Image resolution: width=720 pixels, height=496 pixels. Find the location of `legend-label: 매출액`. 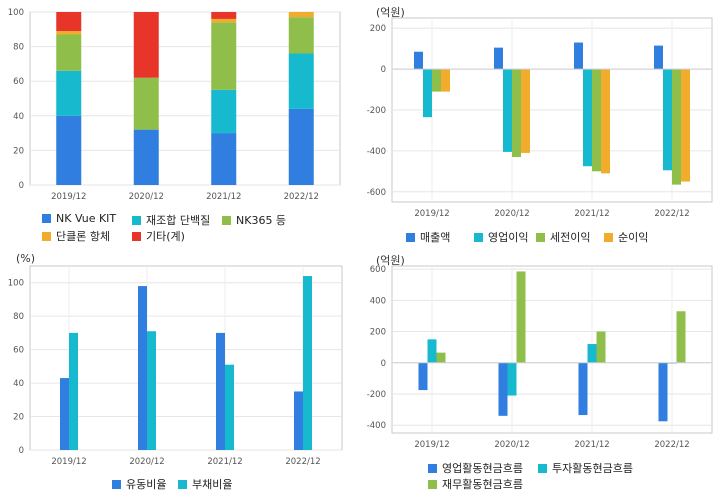

legend-label: 매출액 is located at coordinates (435, 237).